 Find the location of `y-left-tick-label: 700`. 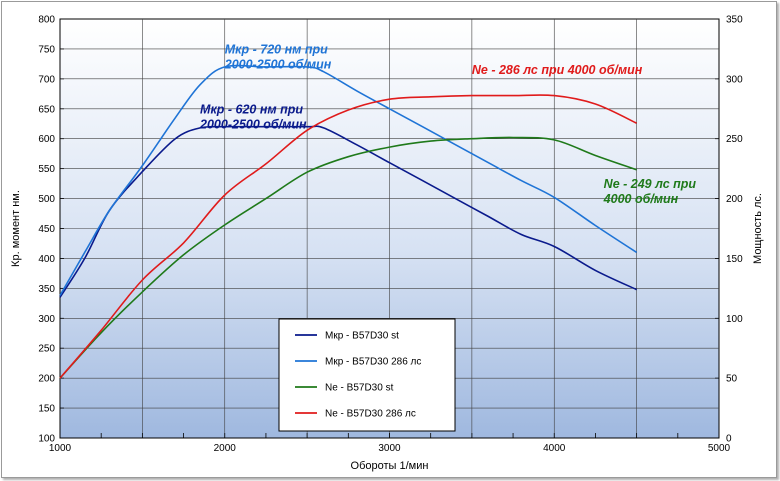

y-left-tick-label: 700 is located at coordinates (46, 79).